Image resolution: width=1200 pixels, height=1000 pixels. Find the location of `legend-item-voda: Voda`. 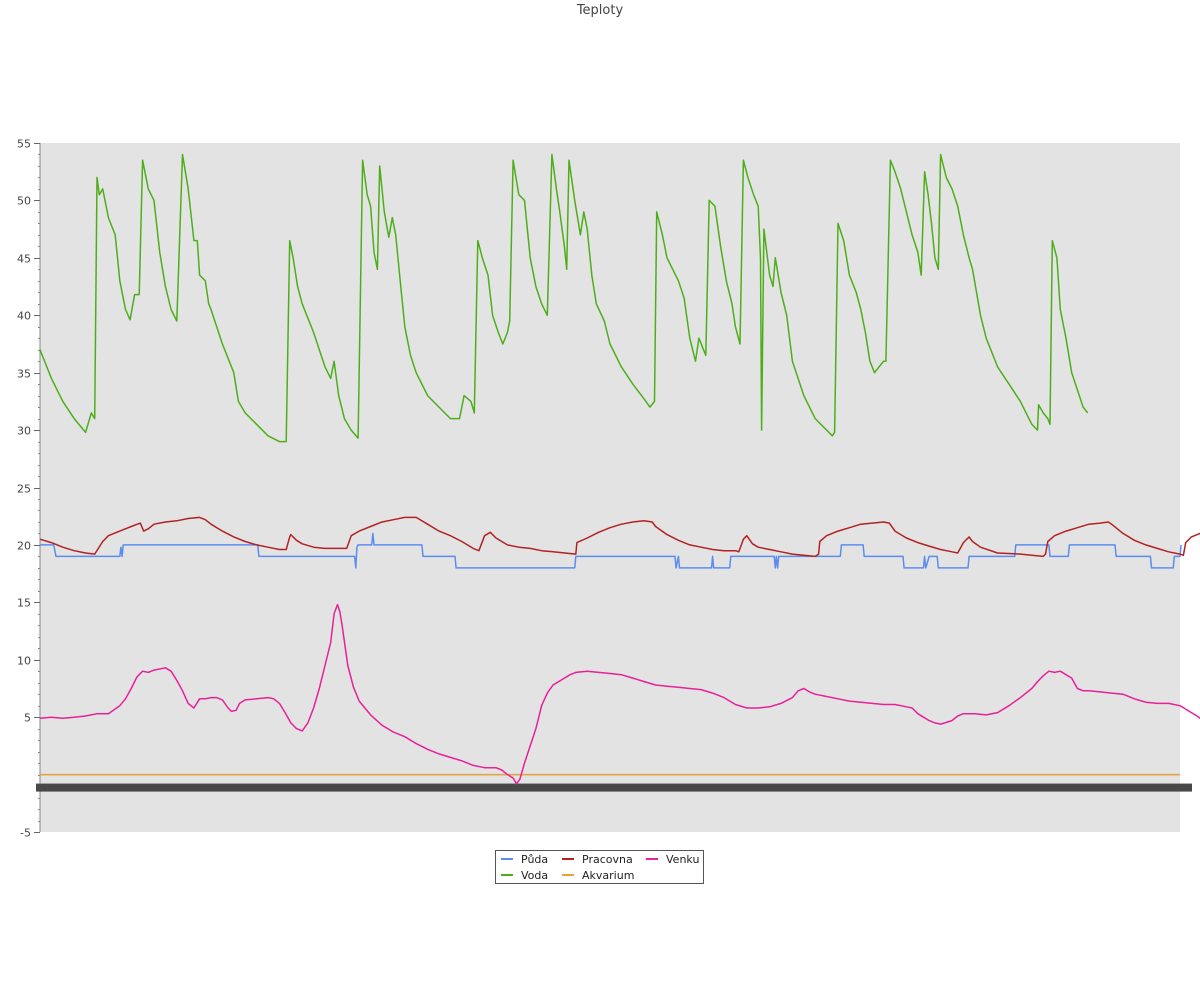

legend-item-voda: Voda is located at coordinates (524, 875).